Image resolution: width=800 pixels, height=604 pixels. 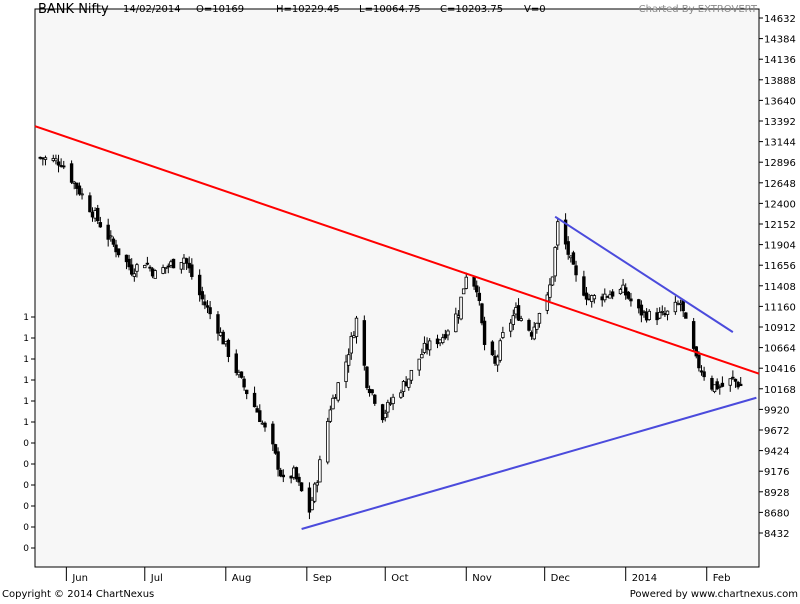 What do you see at coordinates (26, 444) in the screenshot?
I see `left-tick-label: 0` at bounding box center [26, 444].